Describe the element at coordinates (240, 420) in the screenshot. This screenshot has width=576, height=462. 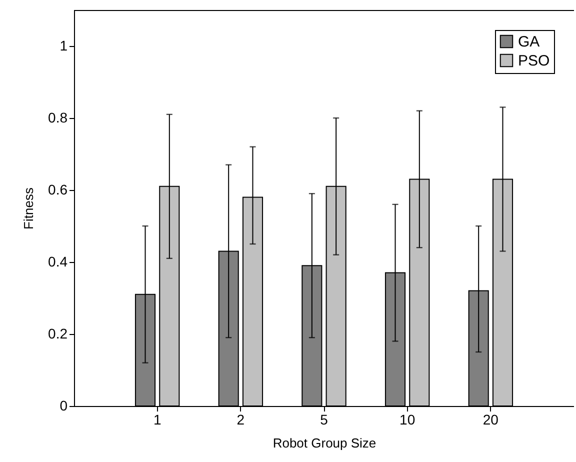
I see `x-tick-label: 2` at that location.